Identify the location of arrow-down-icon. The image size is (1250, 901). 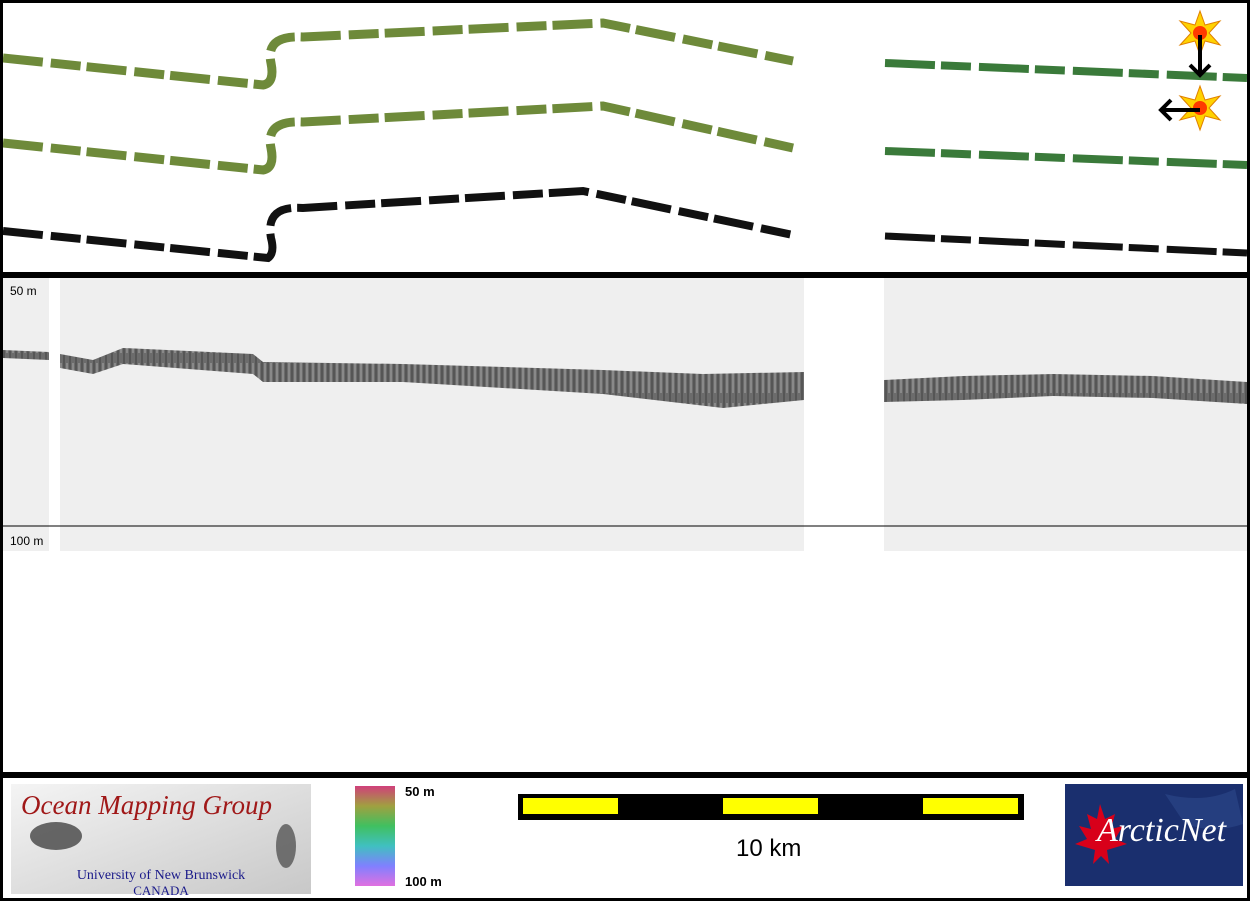
(1200, 56).